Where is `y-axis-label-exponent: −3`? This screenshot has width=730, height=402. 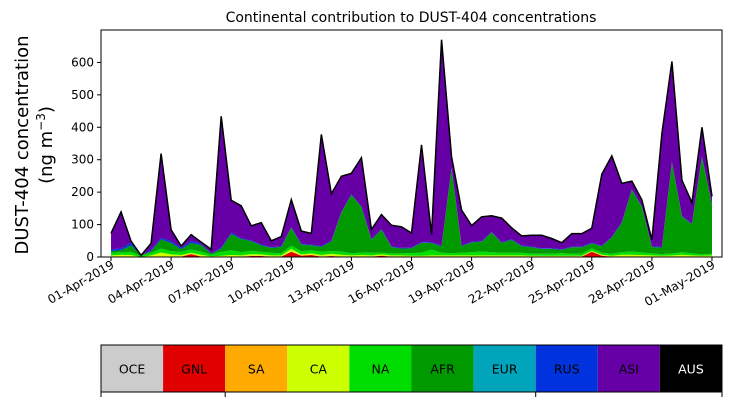 y-axis-label-exponent: −3 is located at coordinates (41, 122).